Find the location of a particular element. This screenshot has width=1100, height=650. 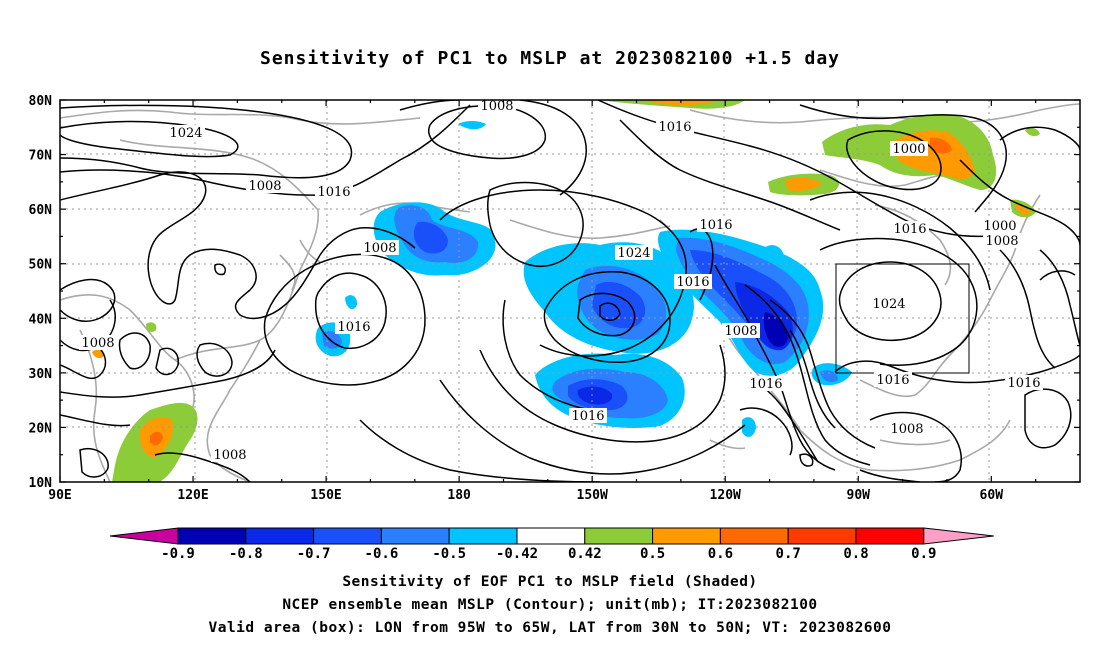

colorbar-label: 0.6 is located at coordinates (720, 554).